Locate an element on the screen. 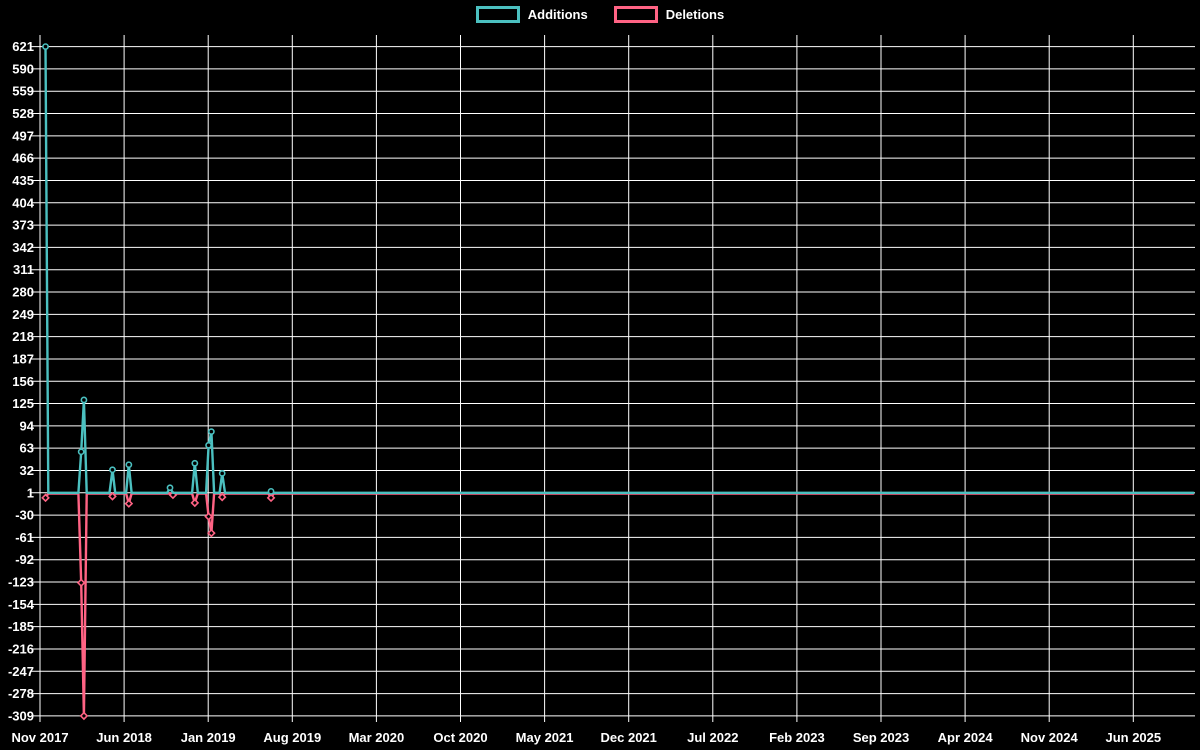 This screenshot has height=750, width=1200. legend-label-deletions: Deletions is located at coordinates (695, 14).